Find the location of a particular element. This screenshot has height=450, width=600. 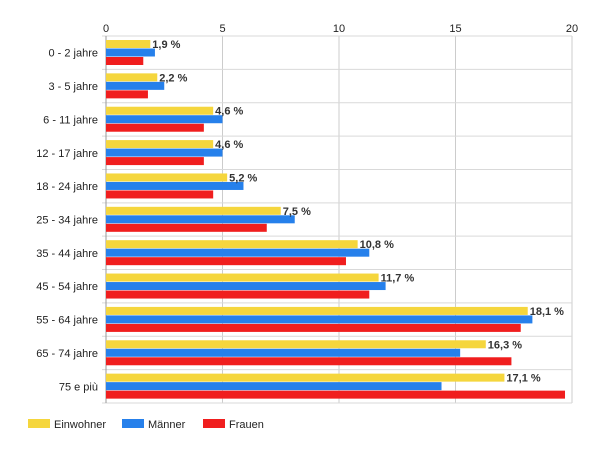

category-label: 75 e più is located at coordinates (78, 387).